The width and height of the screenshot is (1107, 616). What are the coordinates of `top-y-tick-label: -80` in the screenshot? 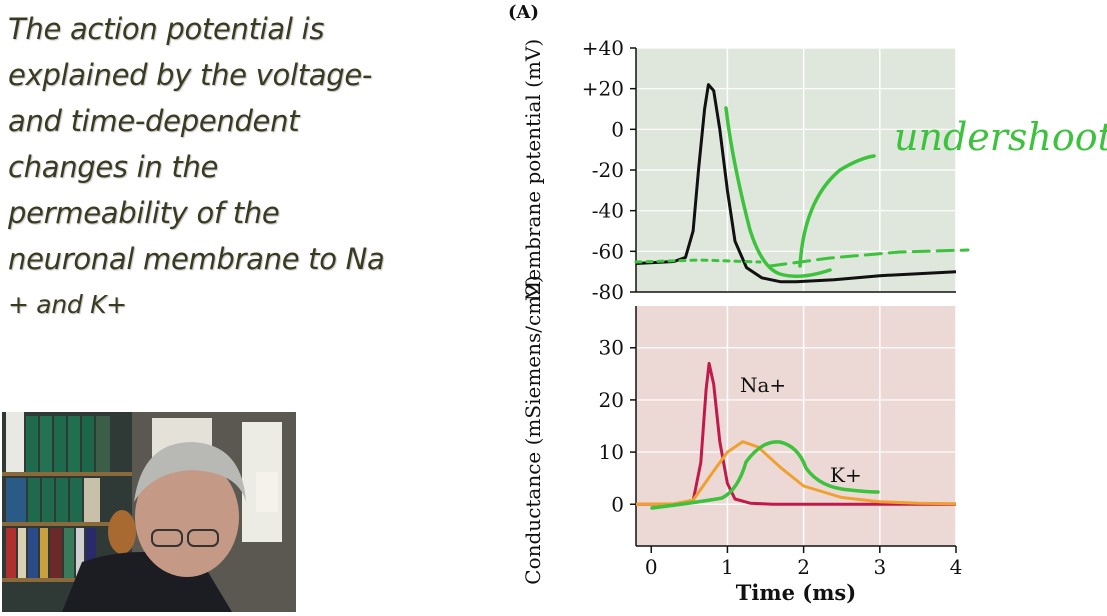 It's located at (608, 292).